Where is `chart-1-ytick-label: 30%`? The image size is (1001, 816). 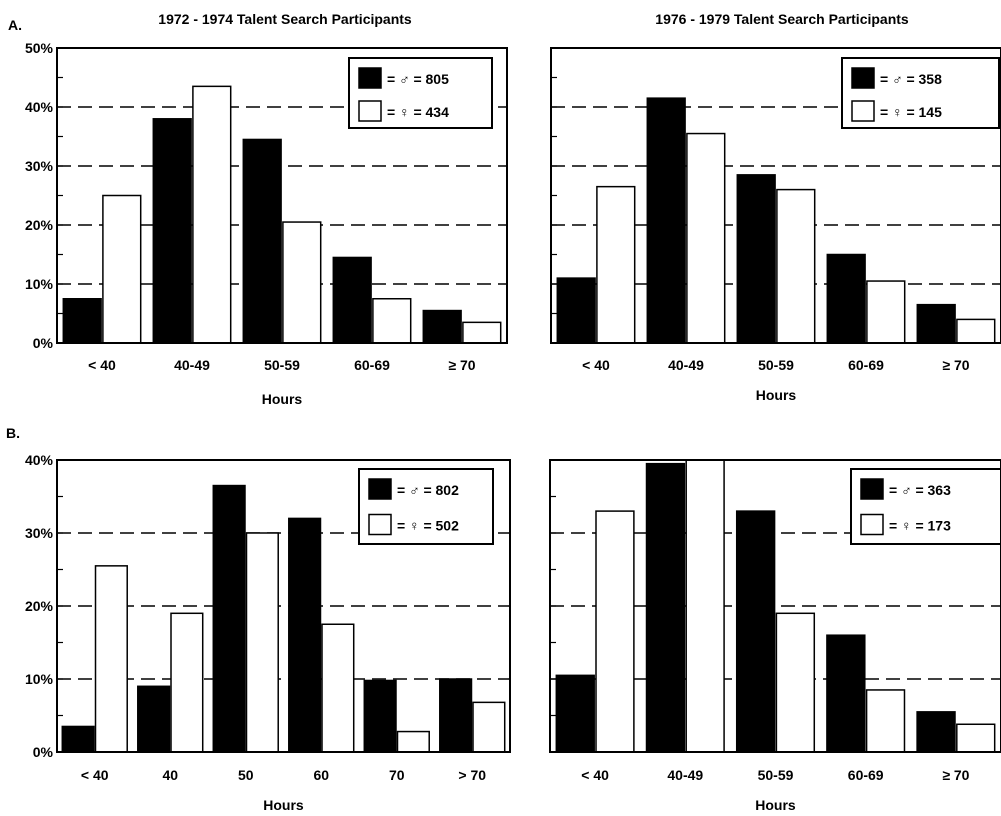 chart-1-ytick-label: 30% is located at coordinates (39, 166).